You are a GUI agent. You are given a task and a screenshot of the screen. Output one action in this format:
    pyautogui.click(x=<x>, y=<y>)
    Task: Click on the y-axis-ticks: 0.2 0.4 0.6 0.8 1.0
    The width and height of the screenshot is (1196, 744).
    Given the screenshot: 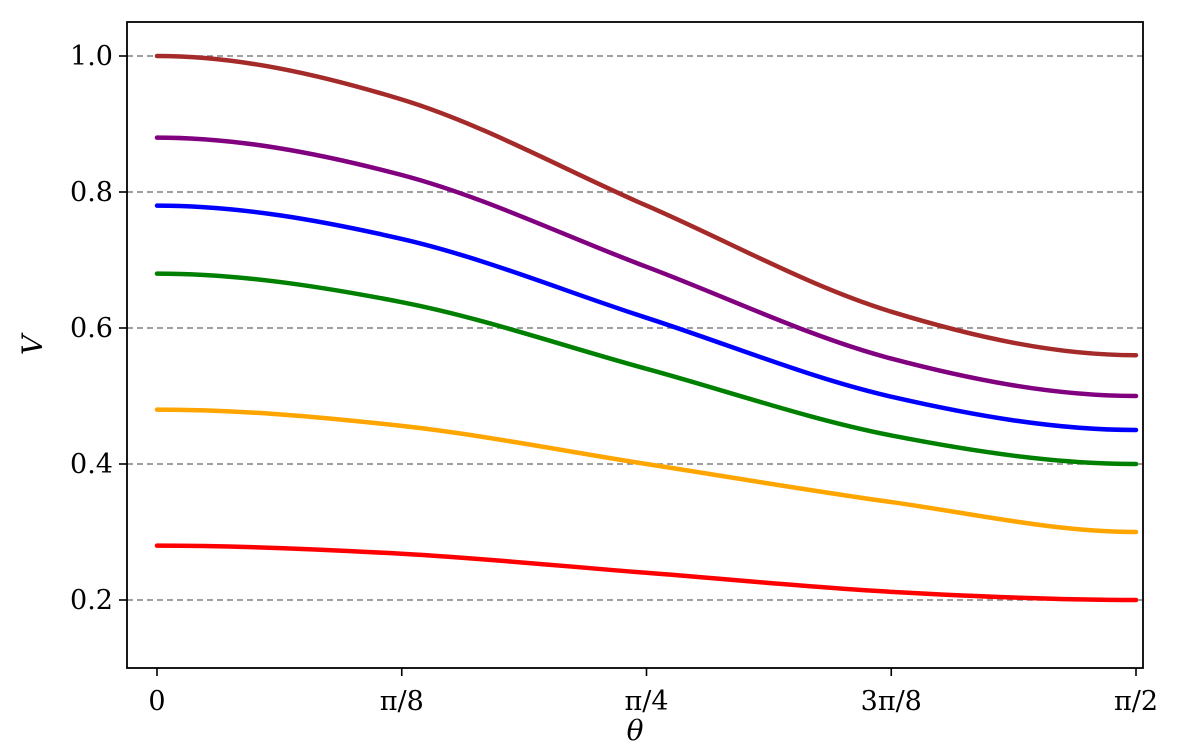 What is the action you would take?
    pyautogui.click(x=98, y=328)
    